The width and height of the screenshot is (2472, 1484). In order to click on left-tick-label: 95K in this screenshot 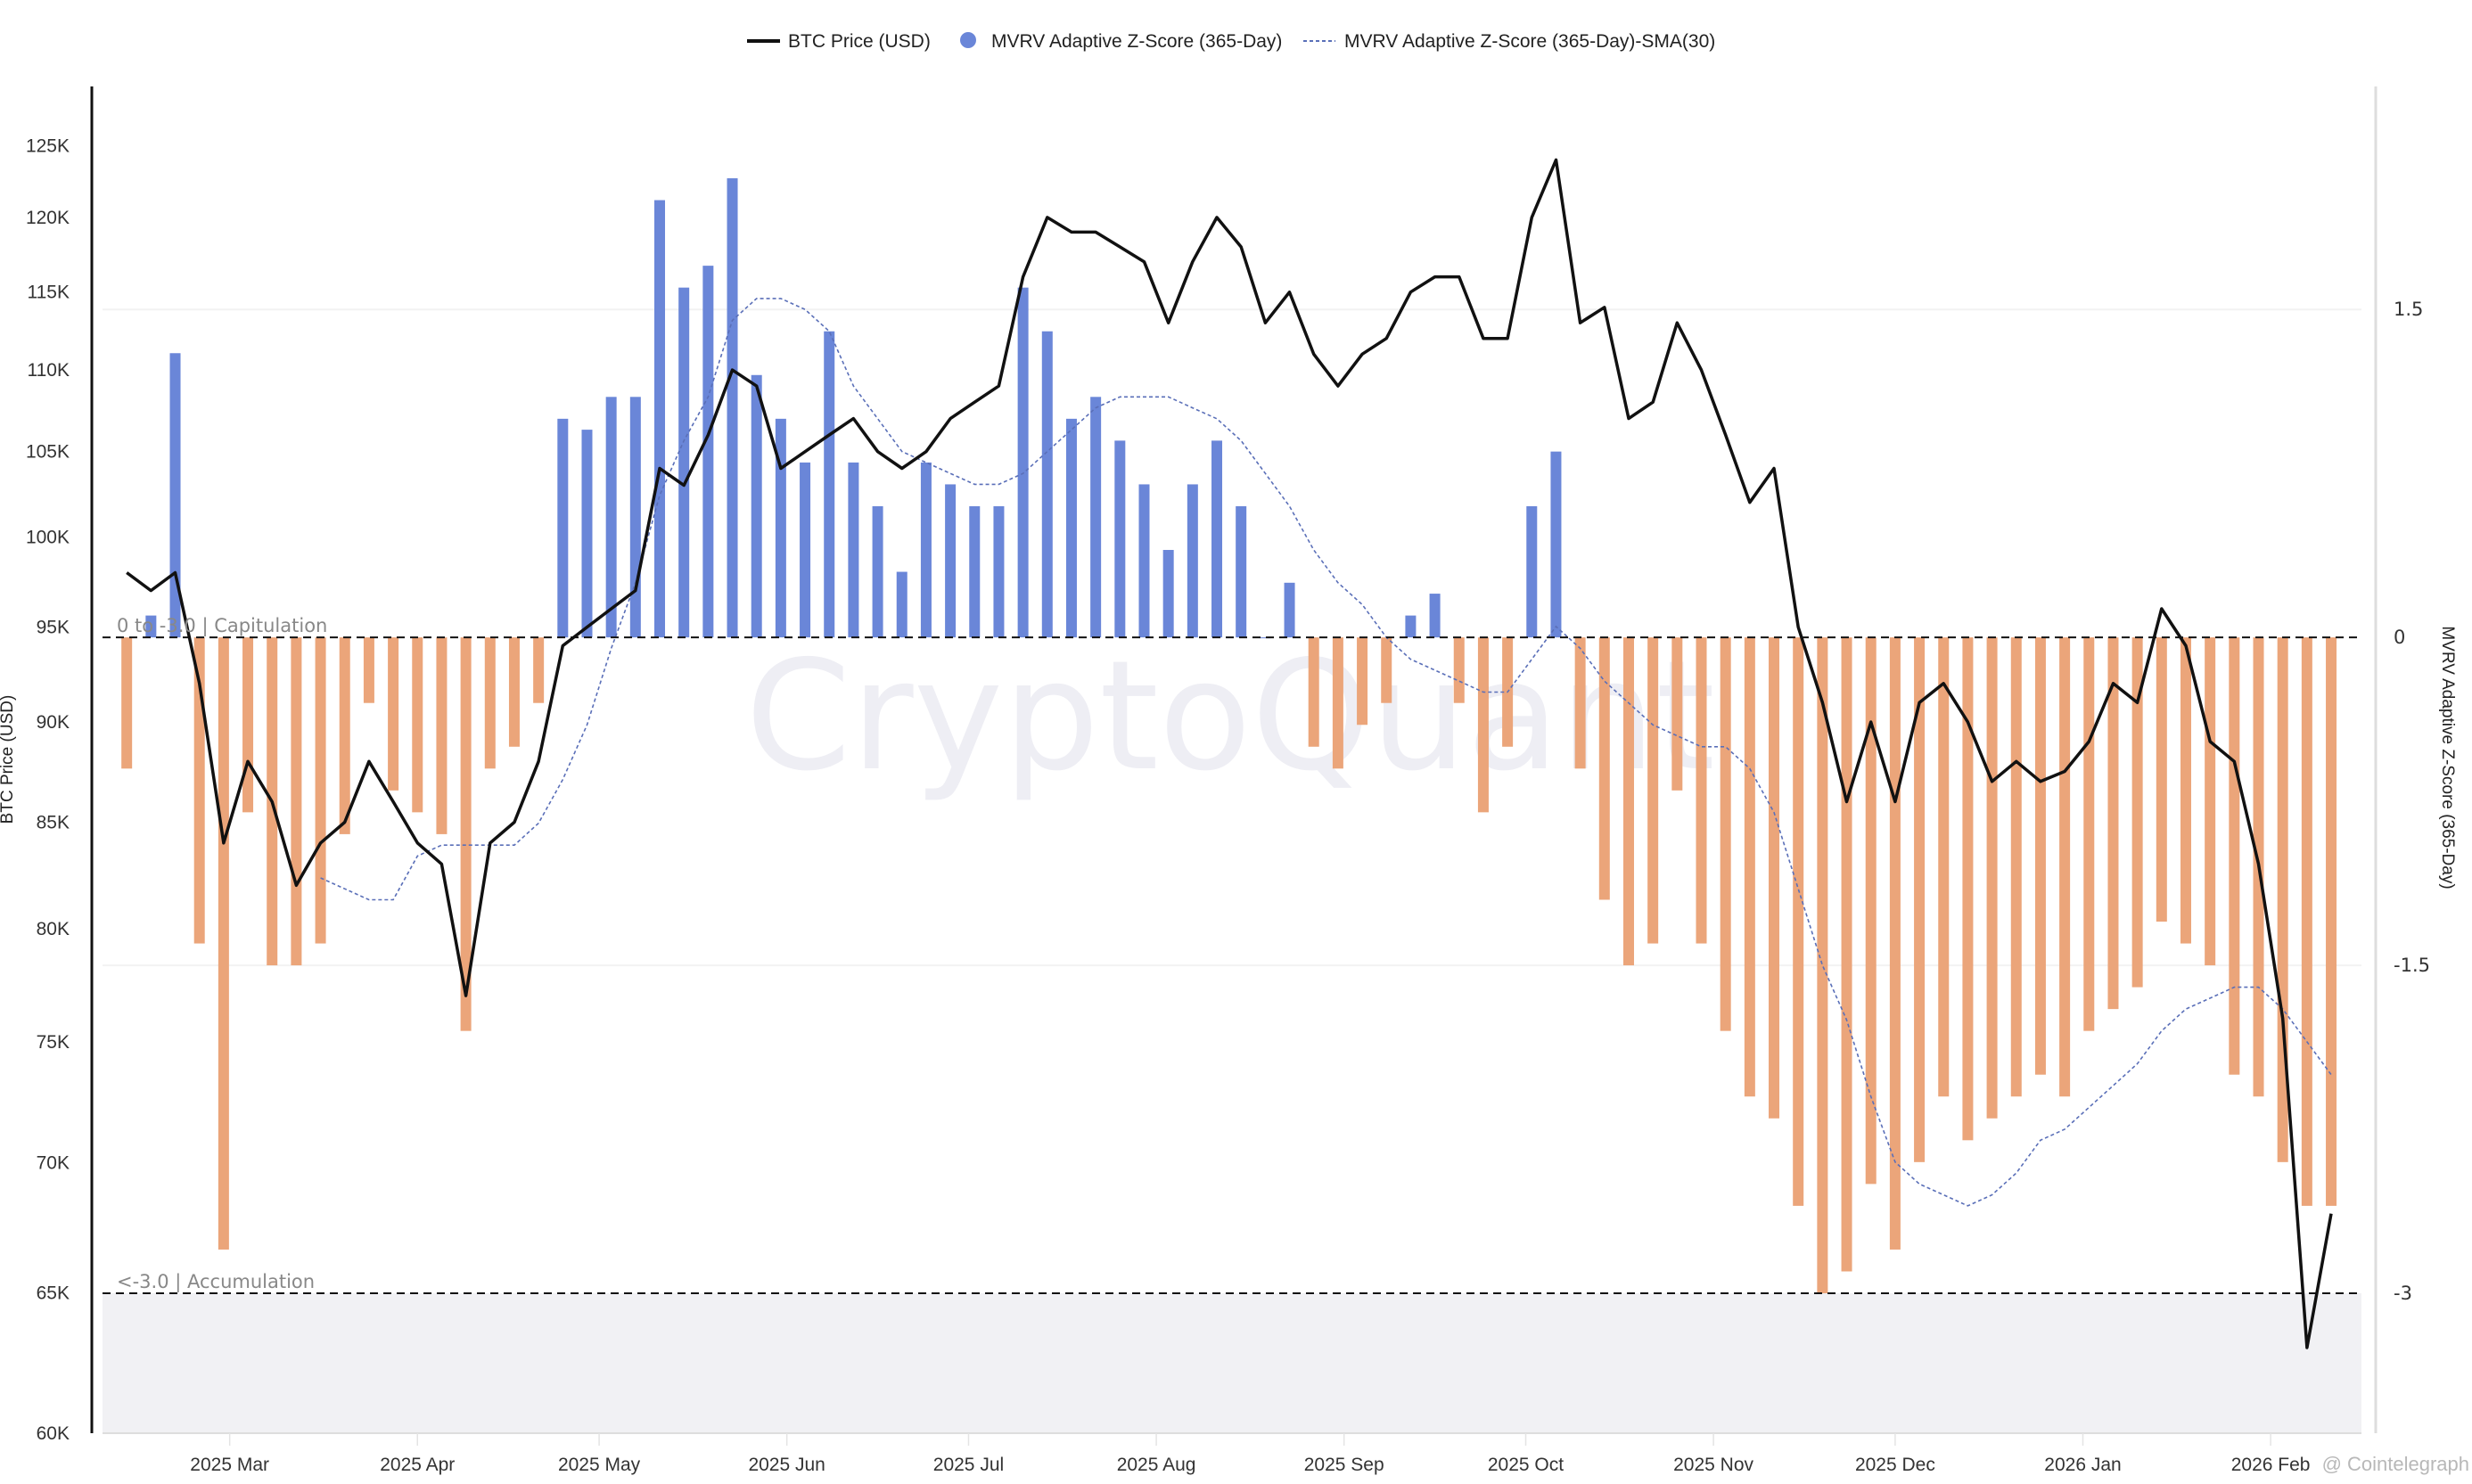, I will do `click(53, 628)`.